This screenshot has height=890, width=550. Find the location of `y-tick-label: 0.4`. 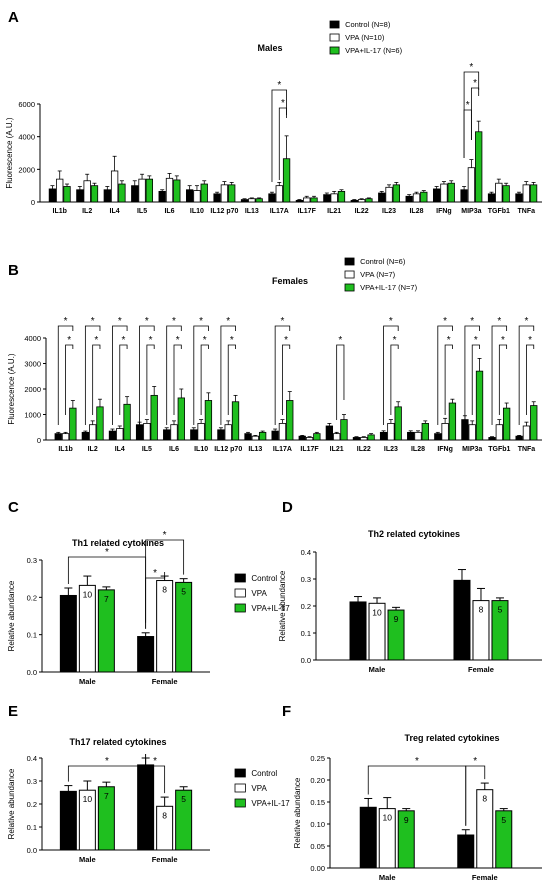

y-tick-label: 0.4 is located at coordinates (306, 552).